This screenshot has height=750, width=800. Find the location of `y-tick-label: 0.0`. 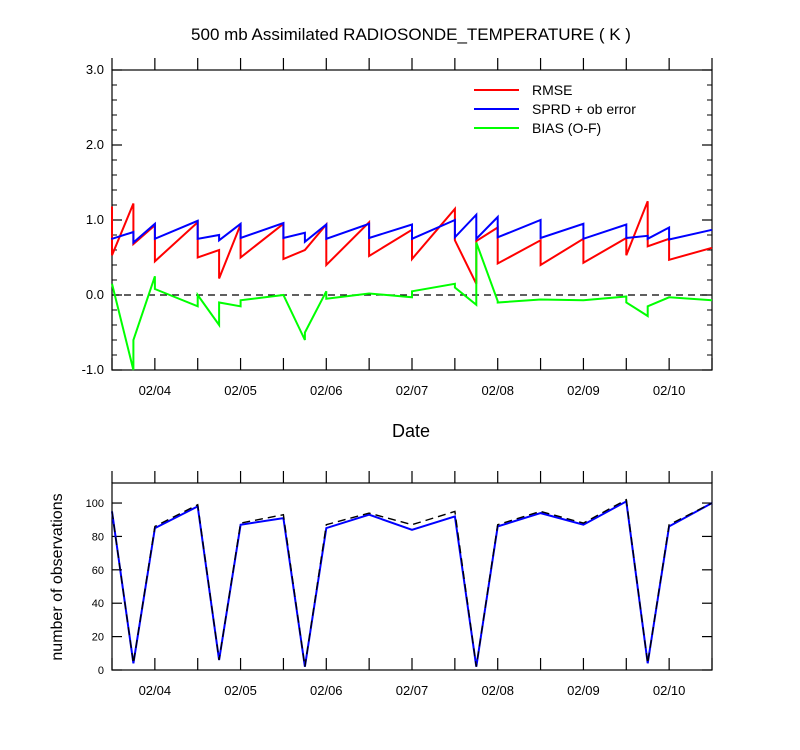

y-tick-label: 0.0 is located at coordinates (95, 294).